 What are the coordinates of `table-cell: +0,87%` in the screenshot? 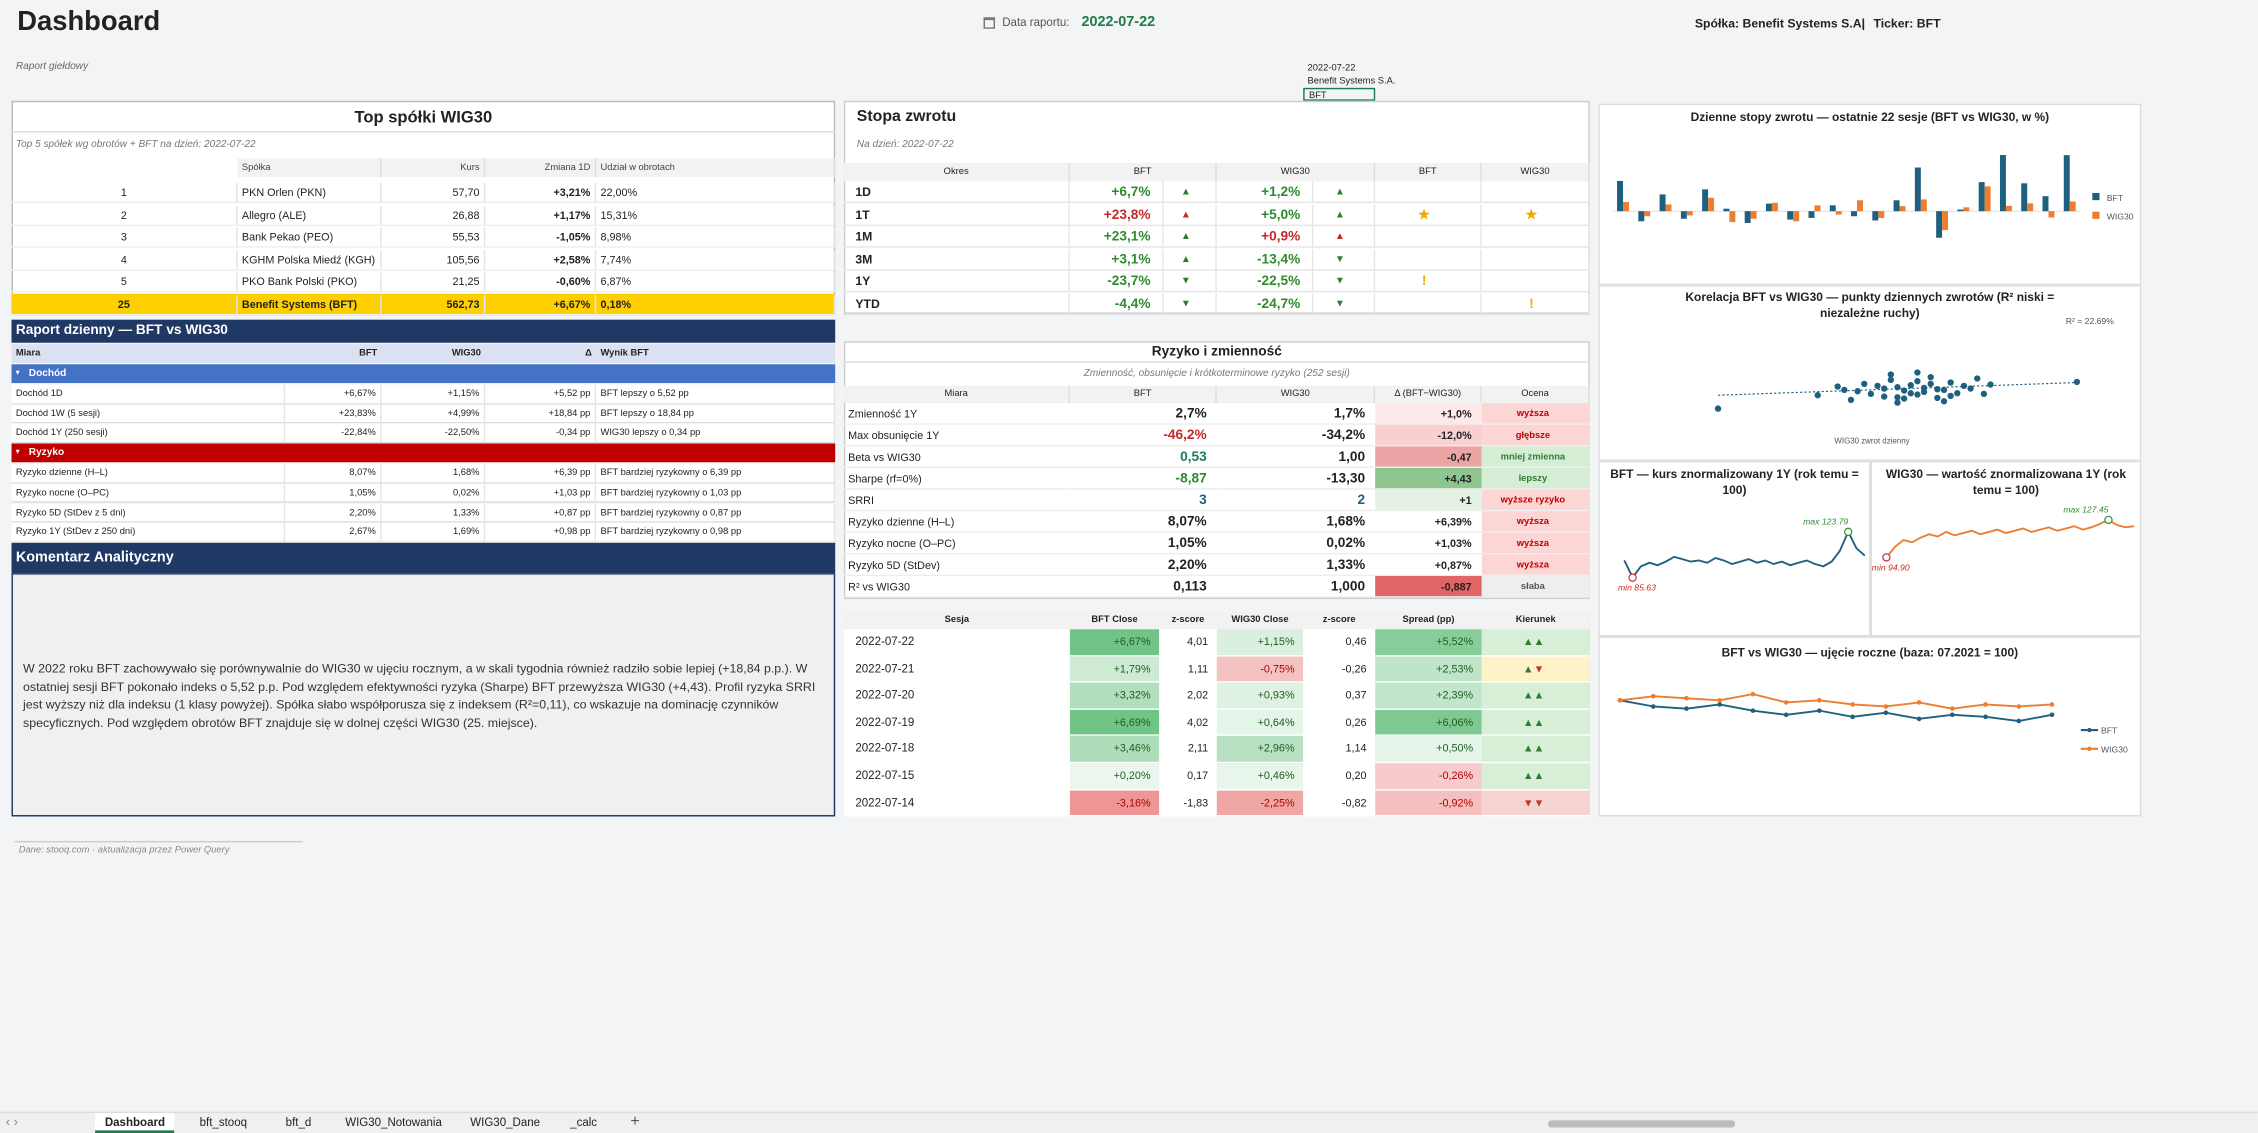 It's located at (1428, 565).